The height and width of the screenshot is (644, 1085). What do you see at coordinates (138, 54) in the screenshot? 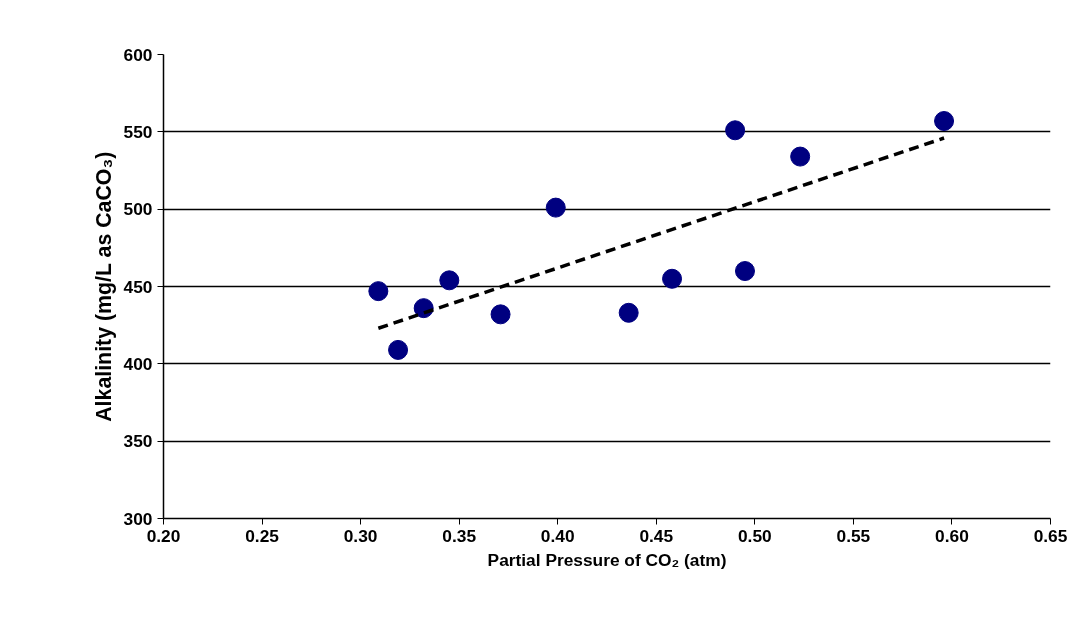
I see `y-tick-label: 600` at bounding box center [138, 54].